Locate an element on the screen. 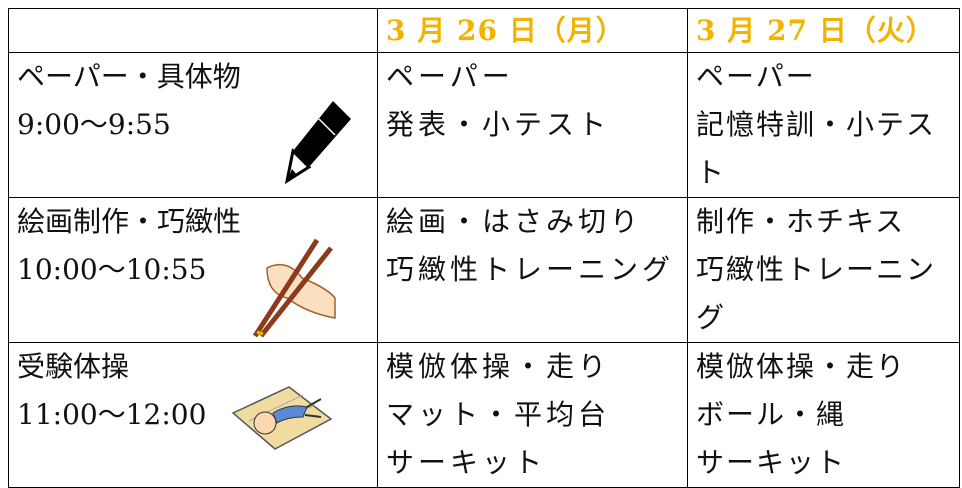 The width and height of the screenshot is (962, 488). date-cell: 3 月 26 日（月） is located at coordinates (532, 30).